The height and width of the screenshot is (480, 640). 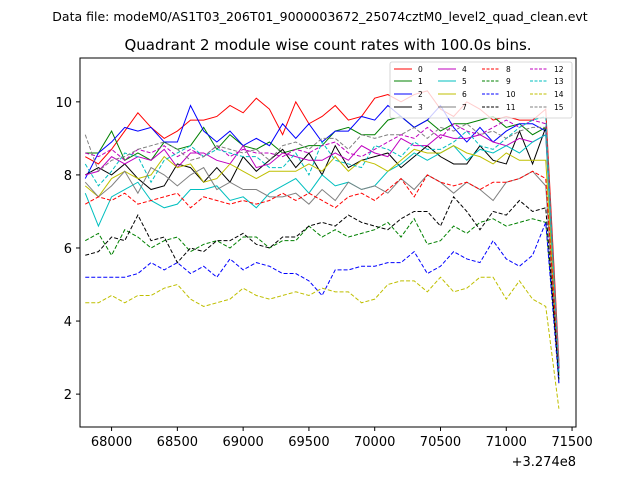 I want to click on legend-label-15: 15, so click(x=559, y=107).